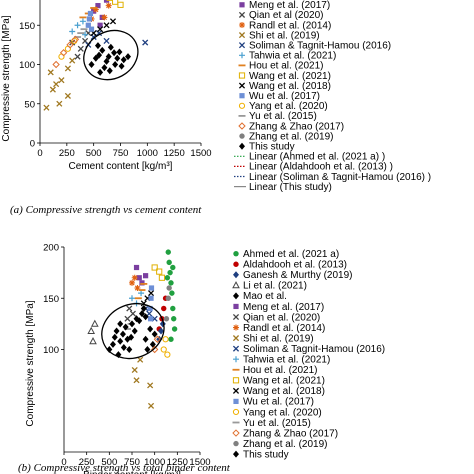 This screenshot has width=474, height=474. Describe the element at coordinates (132, 472) in the screenshot. I see `x-axis-title: Binder content [kg/m³]` at that location.